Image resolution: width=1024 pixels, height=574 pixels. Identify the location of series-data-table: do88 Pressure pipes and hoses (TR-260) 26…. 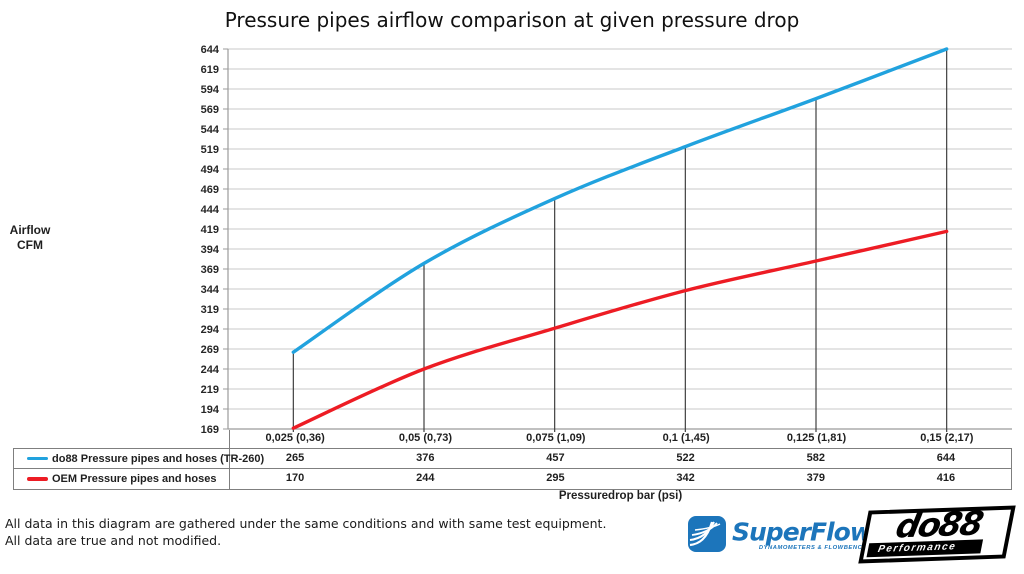
(512, 469).